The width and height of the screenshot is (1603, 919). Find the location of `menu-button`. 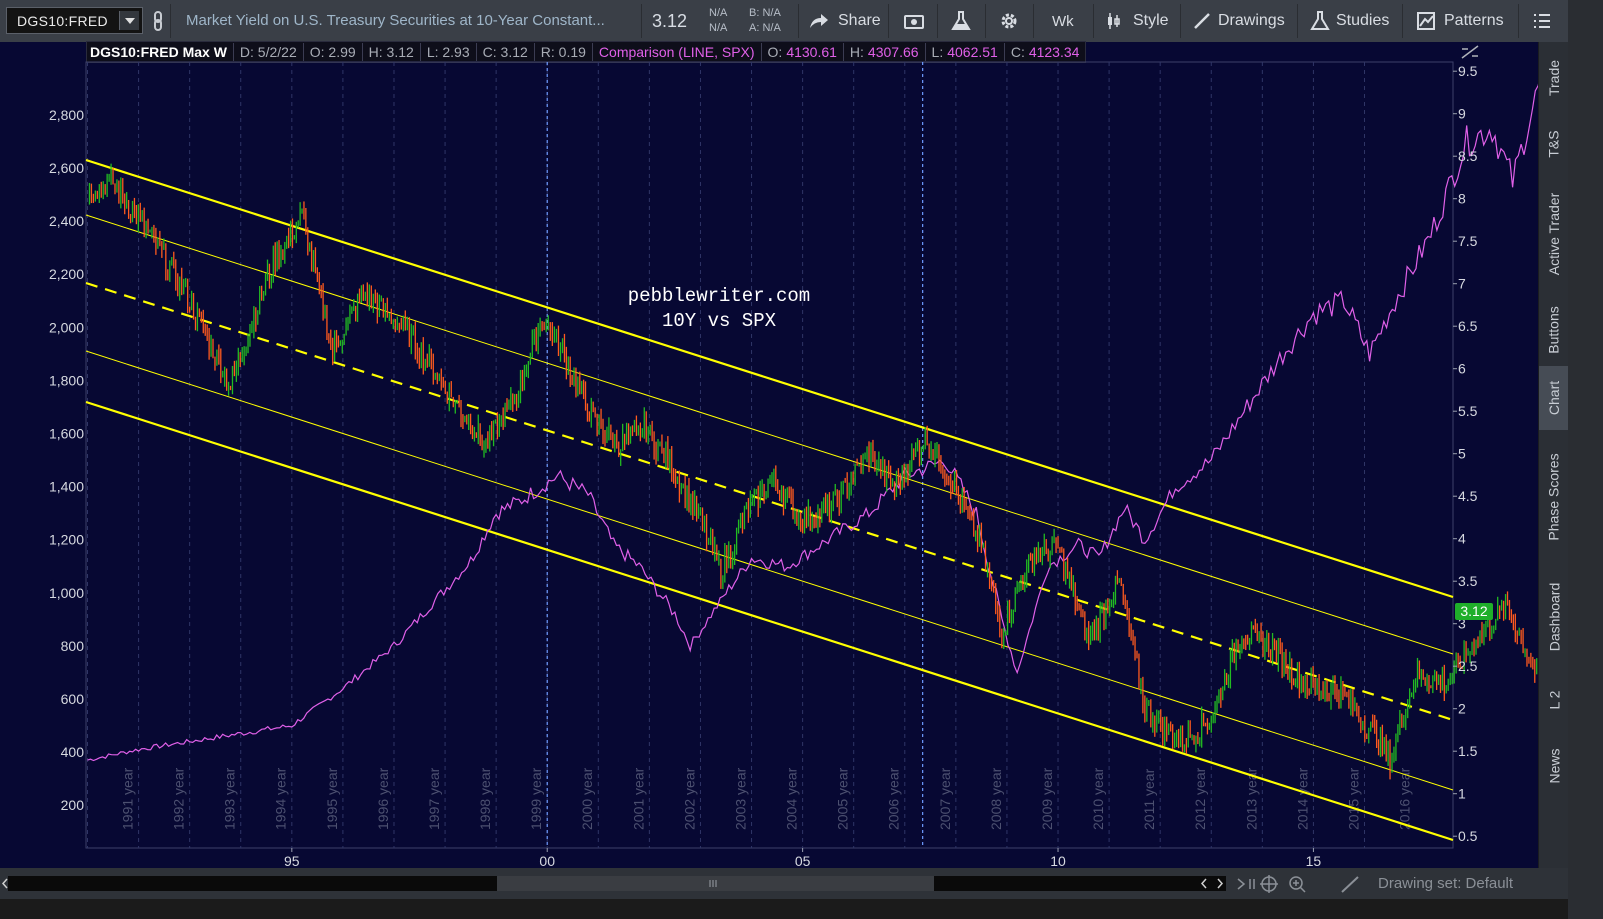

menu-button is located at coordinates (1542, 21).